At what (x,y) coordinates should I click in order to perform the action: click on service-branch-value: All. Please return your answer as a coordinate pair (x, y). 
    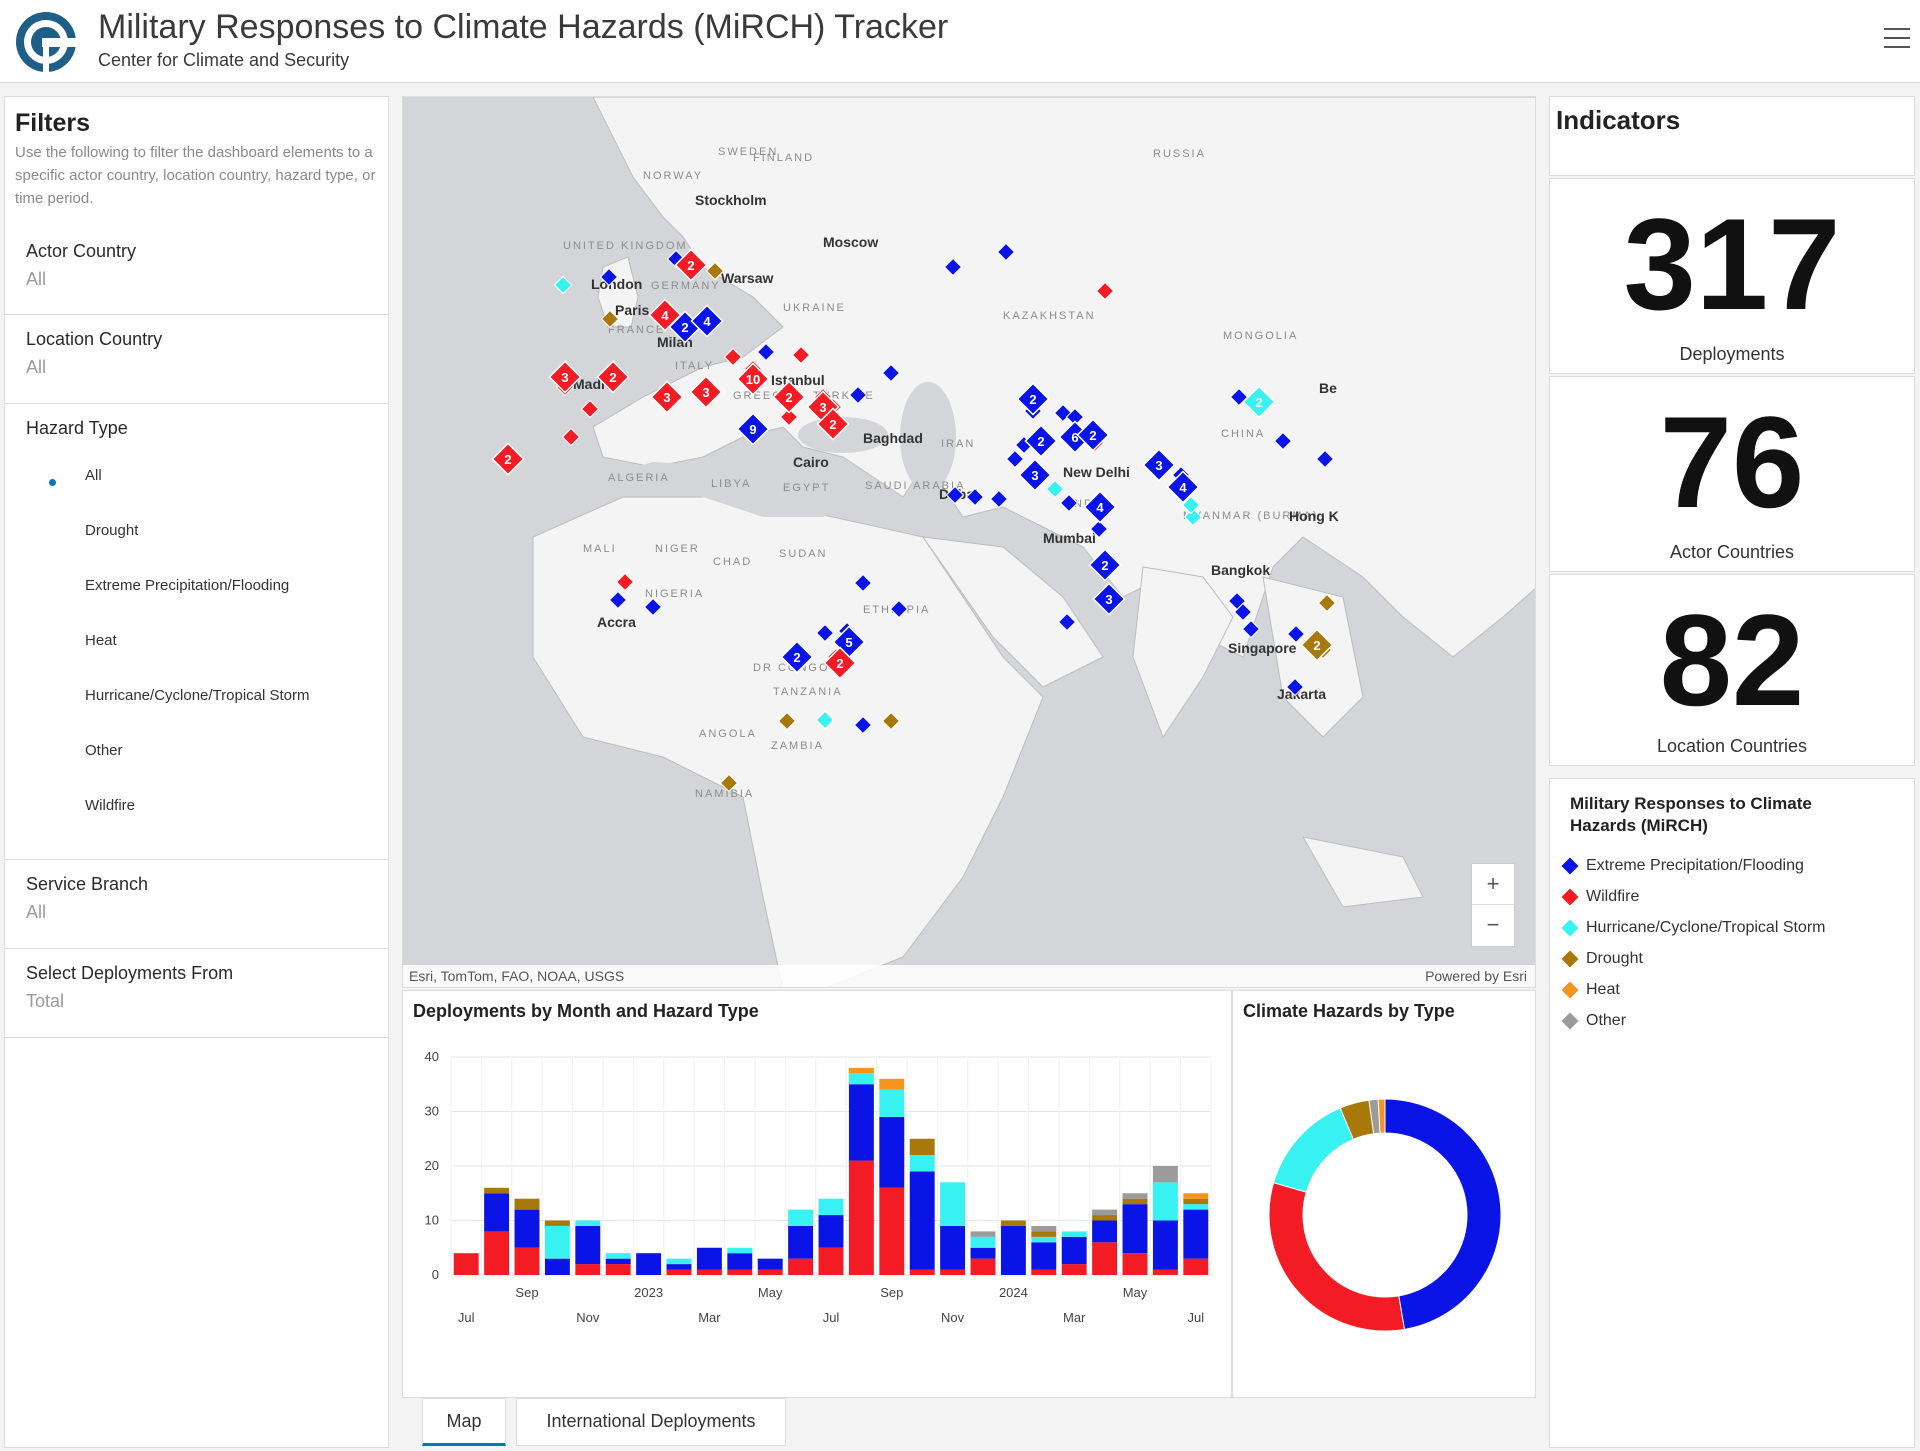
    Looking at the image, I should click on (36, 912).